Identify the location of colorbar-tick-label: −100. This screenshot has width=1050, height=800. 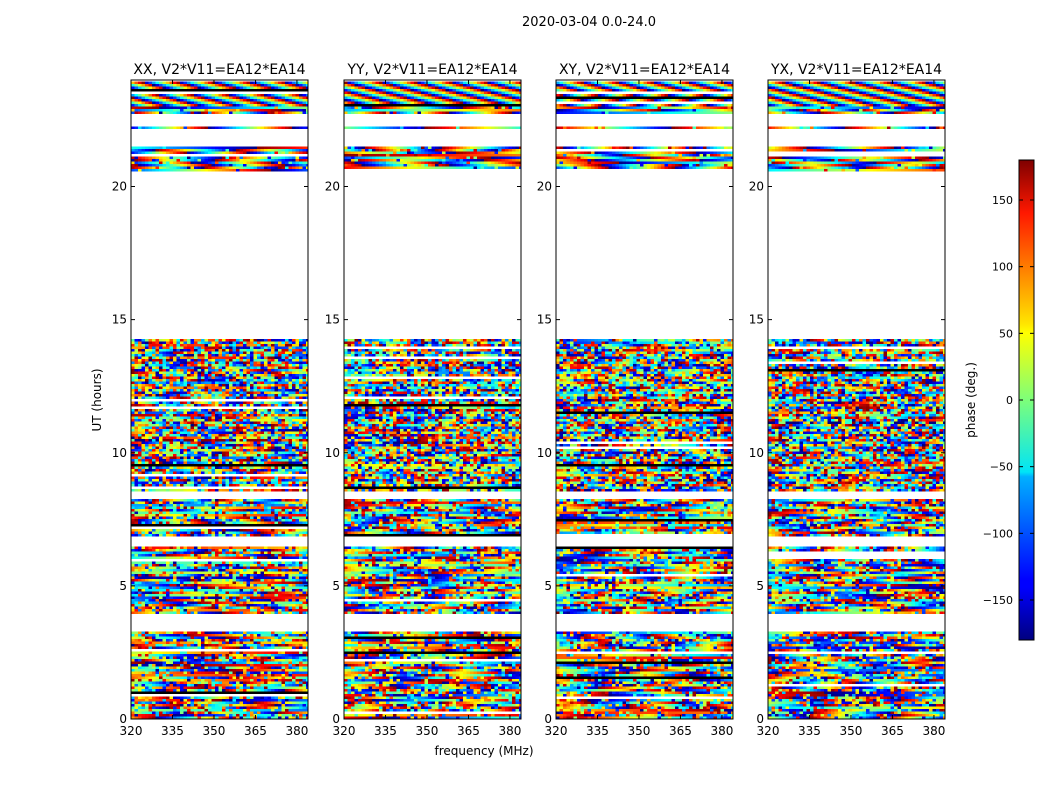
(998, 533).